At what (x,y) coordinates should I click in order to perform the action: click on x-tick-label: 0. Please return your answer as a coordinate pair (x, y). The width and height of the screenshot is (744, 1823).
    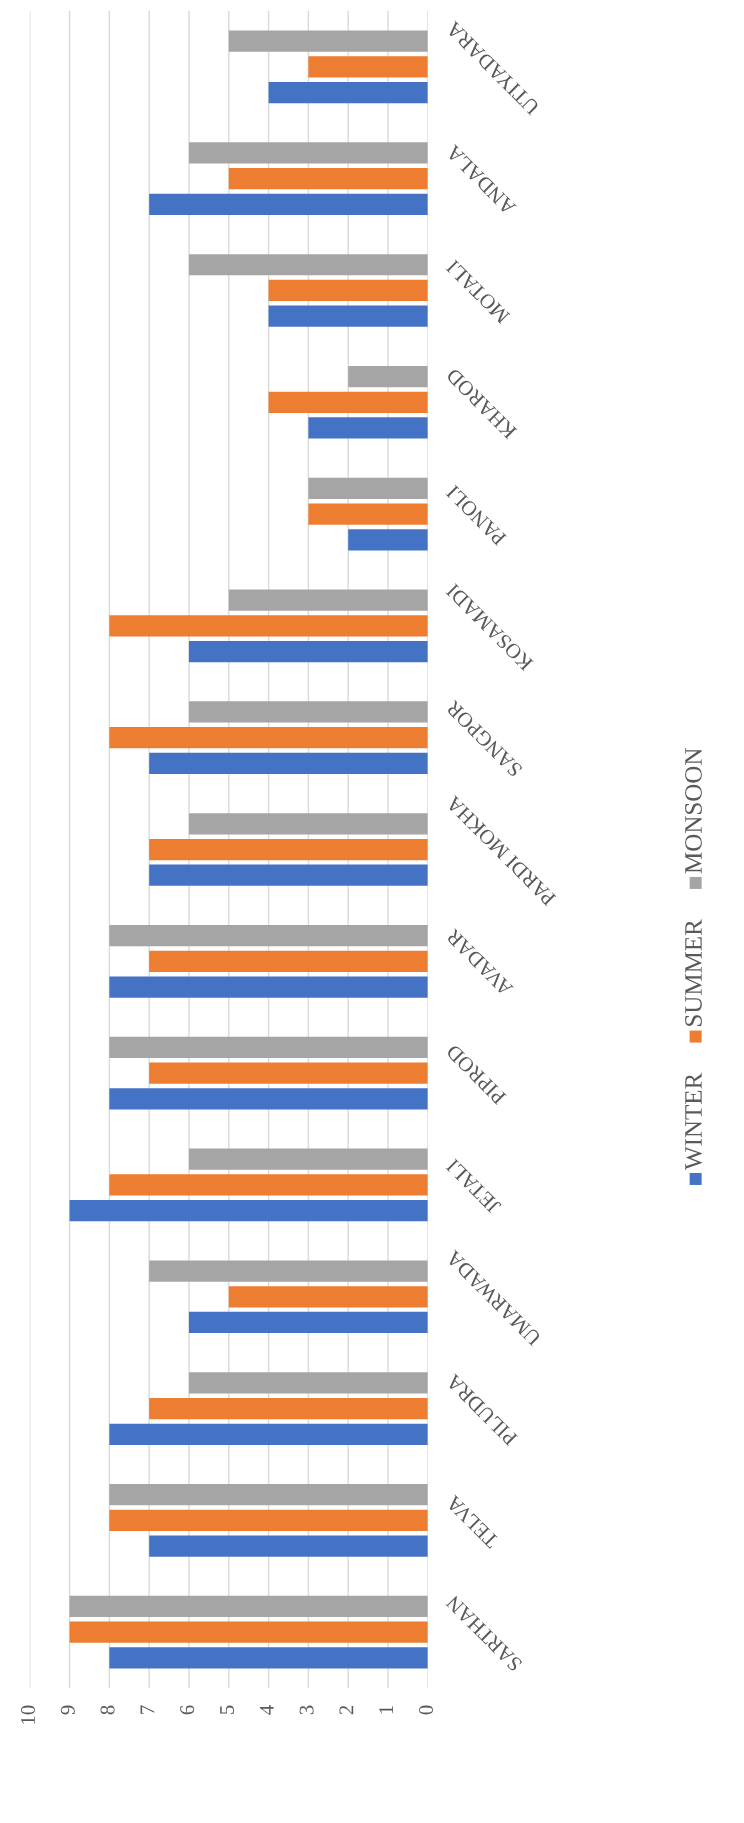
    Looking at the image, I should click on (426, 1710).